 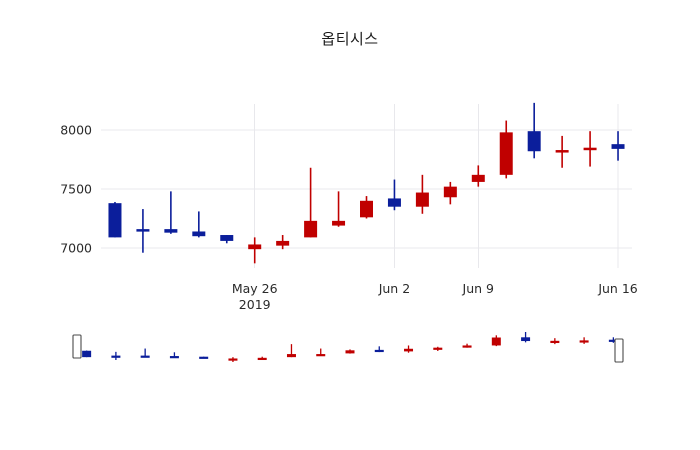 I want to click on x-axis-tick-label: Jun 9, so click(x=478, y=288).